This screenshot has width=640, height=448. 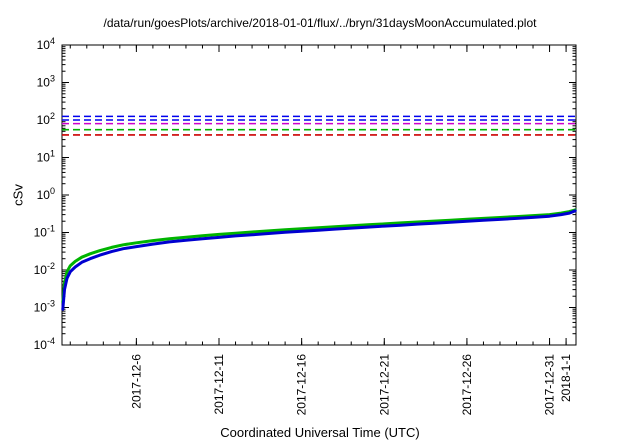 What do you see at coordinates (219, 384) in the screenshot?
I see `x-tick-label: 2017-12-11` at bounding box center [219, 384].